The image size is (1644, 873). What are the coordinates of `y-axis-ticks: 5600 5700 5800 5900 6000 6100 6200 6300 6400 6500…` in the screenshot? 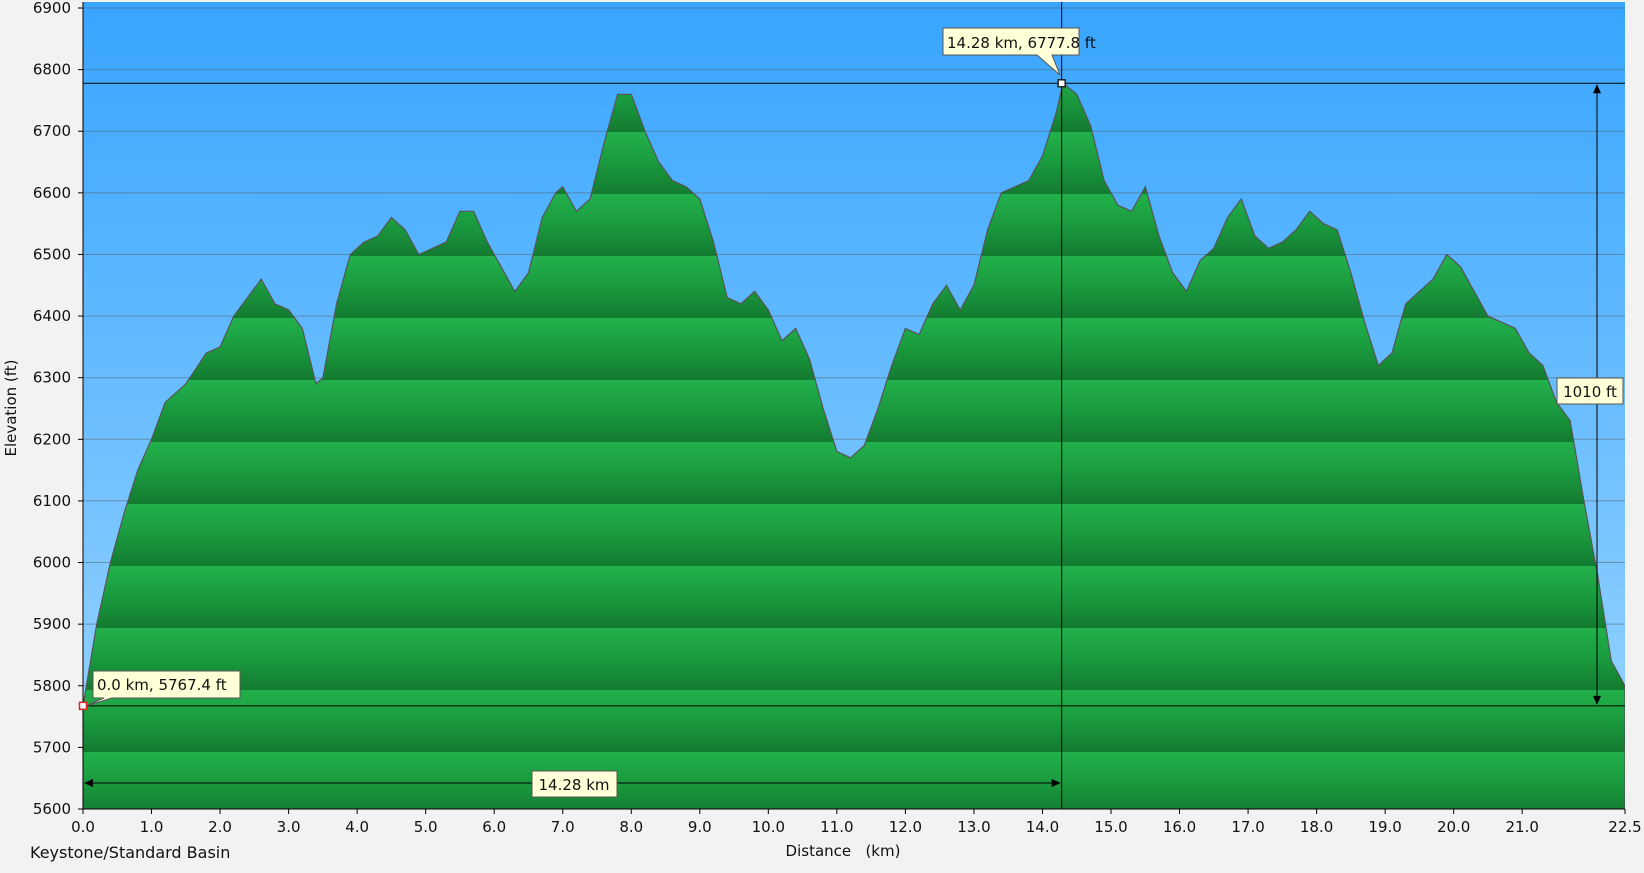 It's located at (58, 409).